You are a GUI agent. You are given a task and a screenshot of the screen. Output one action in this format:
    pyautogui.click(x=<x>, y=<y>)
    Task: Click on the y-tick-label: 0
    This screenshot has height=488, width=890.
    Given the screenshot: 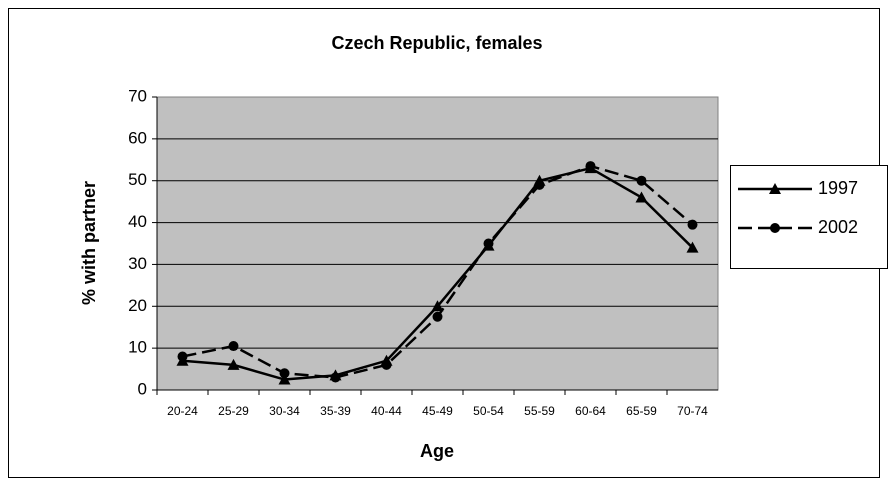 What is the action you would take?
    pyautogui.click(x=142, y=388)
    